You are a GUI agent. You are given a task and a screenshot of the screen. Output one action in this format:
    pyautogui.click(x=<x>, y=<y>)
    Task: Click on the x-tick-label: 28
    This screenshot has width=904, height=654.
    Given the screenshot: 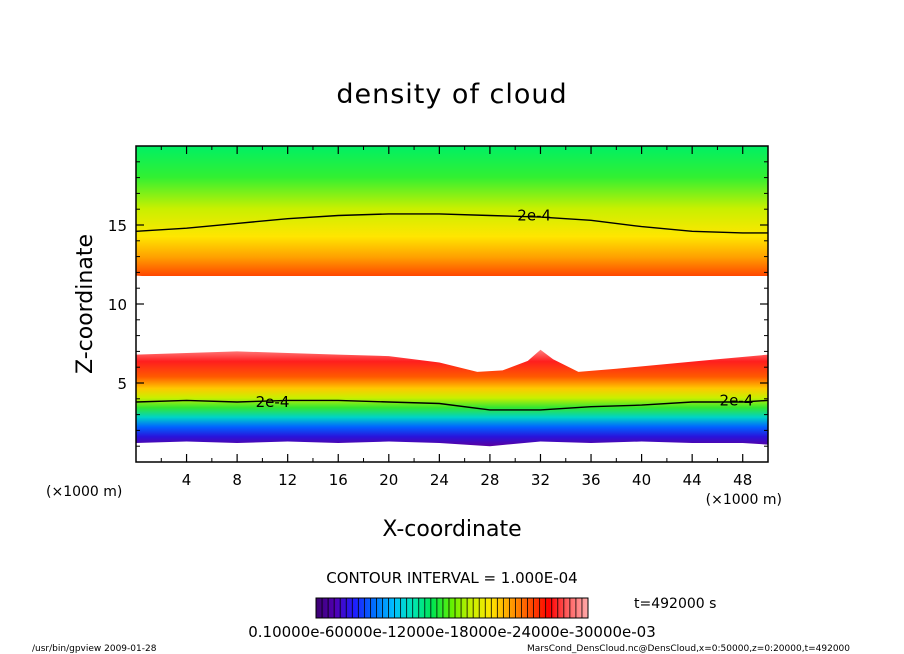 What is the action you would take?
    pyautogui.click(x=489, y=480)
    